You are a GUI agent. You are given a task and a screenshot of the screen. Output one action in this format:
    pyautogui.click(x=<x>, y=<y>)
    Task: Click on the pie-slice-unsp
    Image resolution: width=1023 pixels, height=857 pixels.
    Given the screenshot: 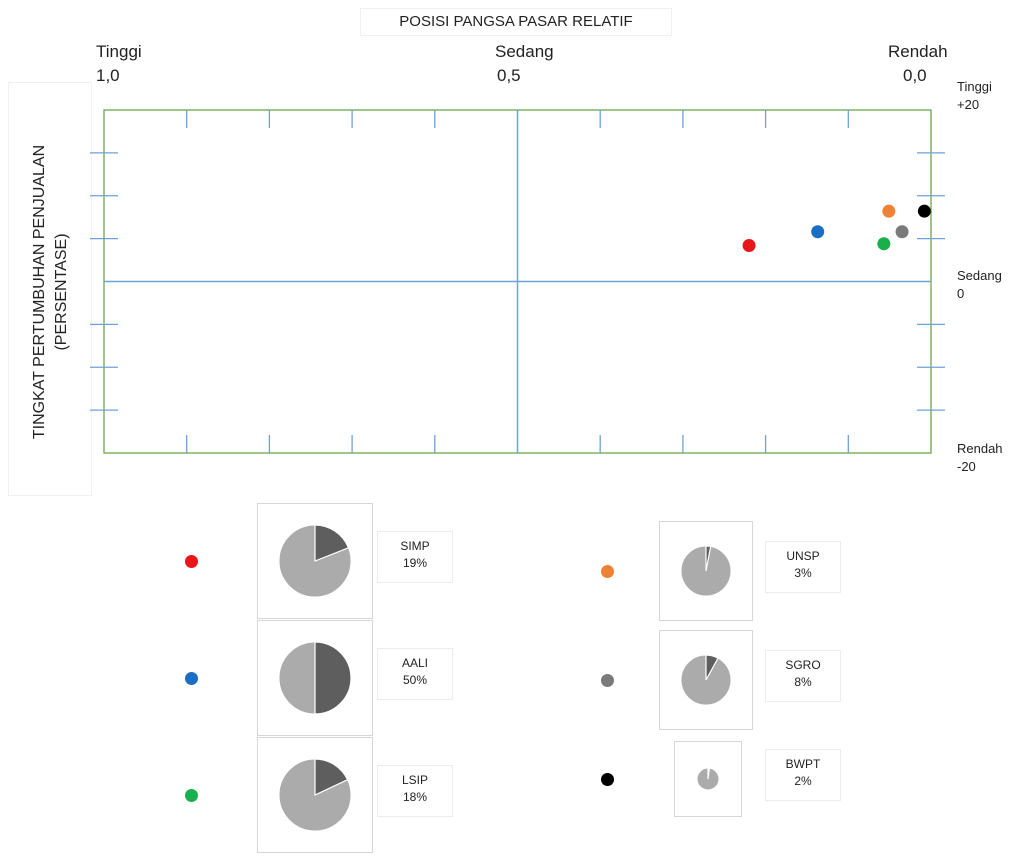 What is the action you would take?
    pyautogui.click(x=708, y=558)
    